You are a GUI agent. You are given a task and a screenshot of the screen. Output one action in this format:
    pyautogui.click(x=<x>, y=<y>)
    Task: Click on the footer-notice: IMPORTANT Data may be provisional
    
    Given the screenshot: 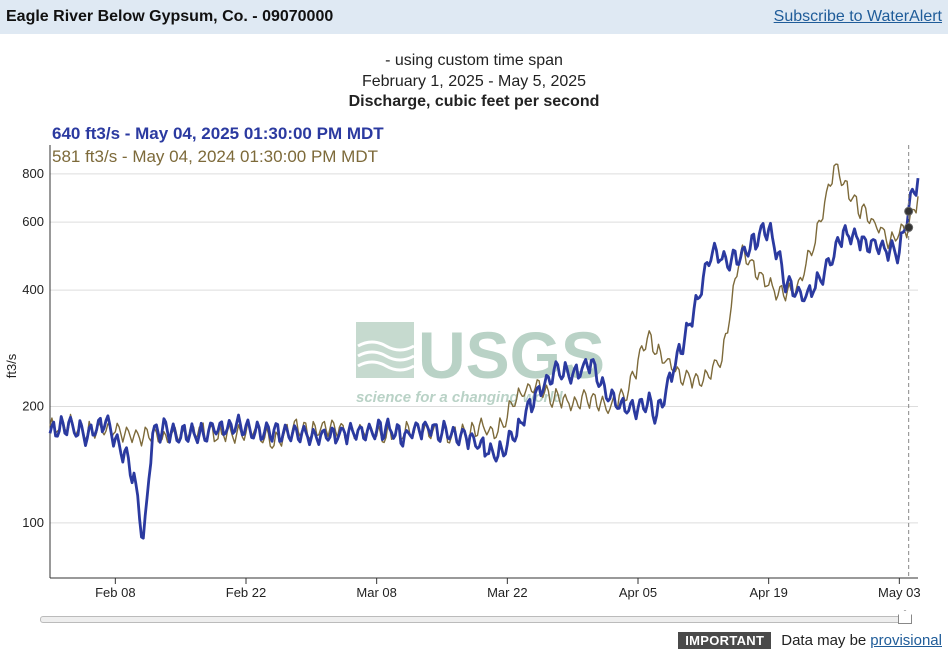 What is the action you would take?
    pyautogui.click(x=810, y=640)
    